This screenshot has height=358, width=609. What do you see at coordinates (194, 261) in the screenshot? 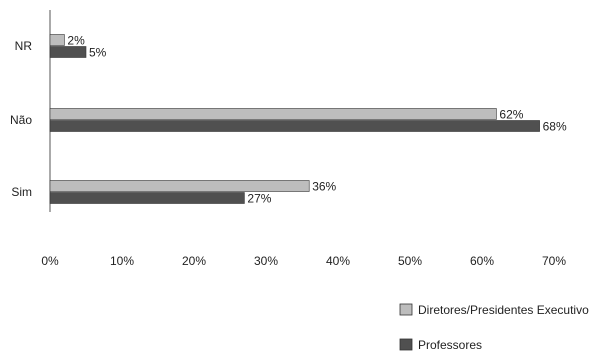
I see `x-tick-label: 20%` at bounding box center [194, 261].